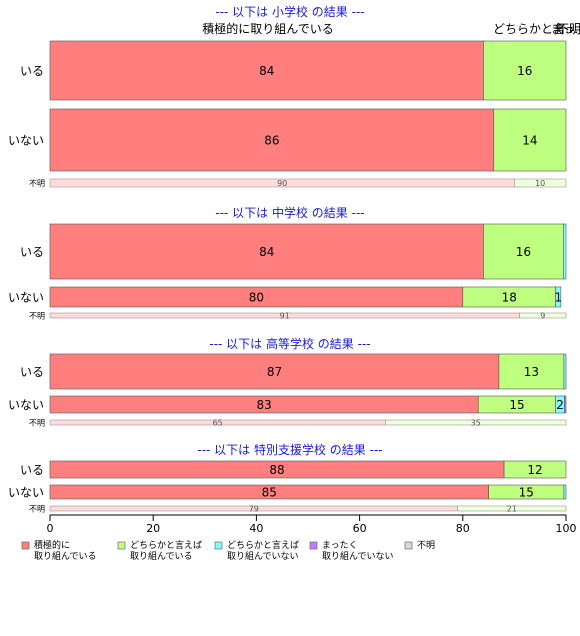 The width and height of the screenshot is (580, 636). Describe the element at coordinates (298, 423) in the screenshot. I see `bar-row: 不明 65 35` at that location.